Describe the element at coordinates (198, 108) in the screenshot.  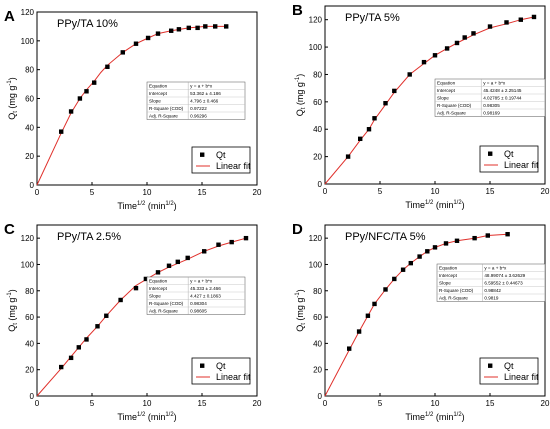
I see `fit-table-value: 0.97222` at that location.